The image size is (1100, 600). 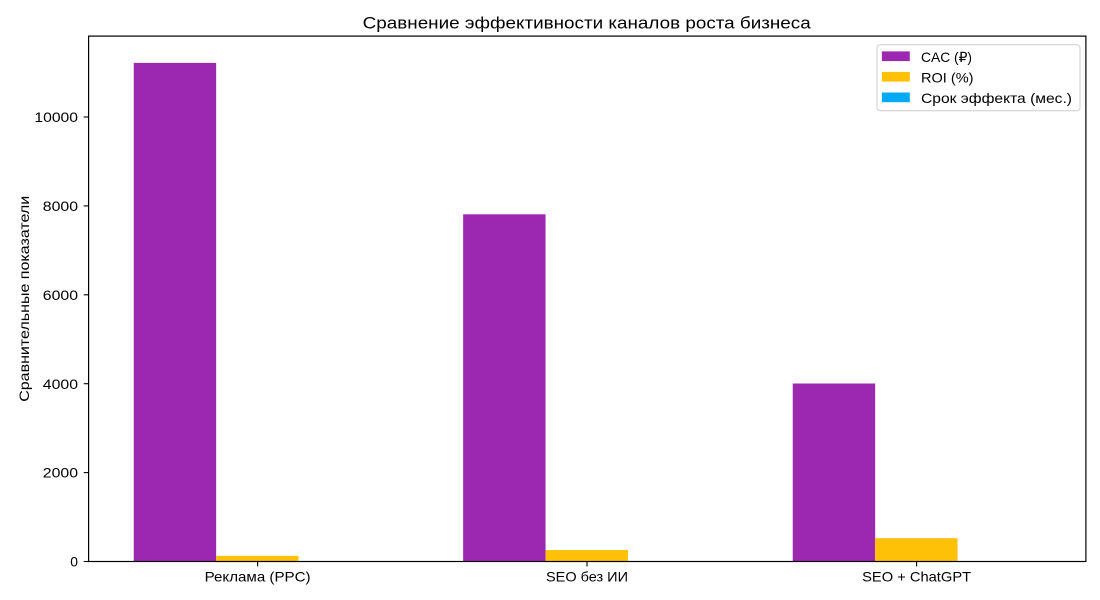 I want to click on svg-text: Сравнительные показатели, so click(x=24, y=299).